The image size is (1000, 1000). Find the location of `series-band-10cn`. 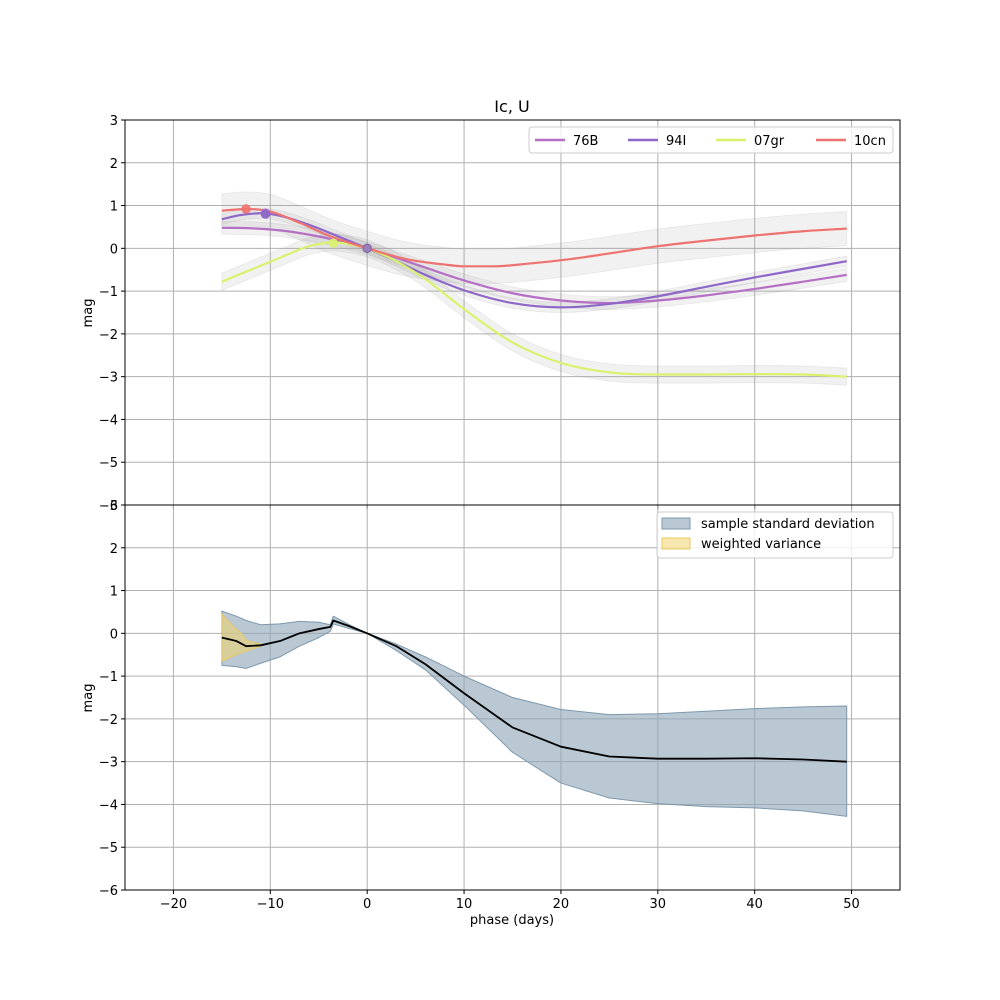

series-band-10cn is located at coordinates (534, 237).